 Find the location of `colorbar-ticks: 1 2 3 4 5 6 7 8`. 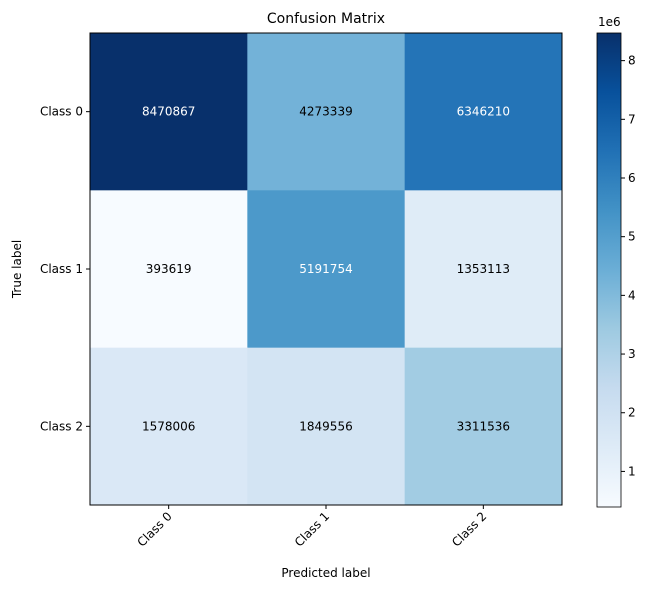

colorbar-ticks: 1 2 3 4 5 6 7 8 is located at coordinates (628, 266).